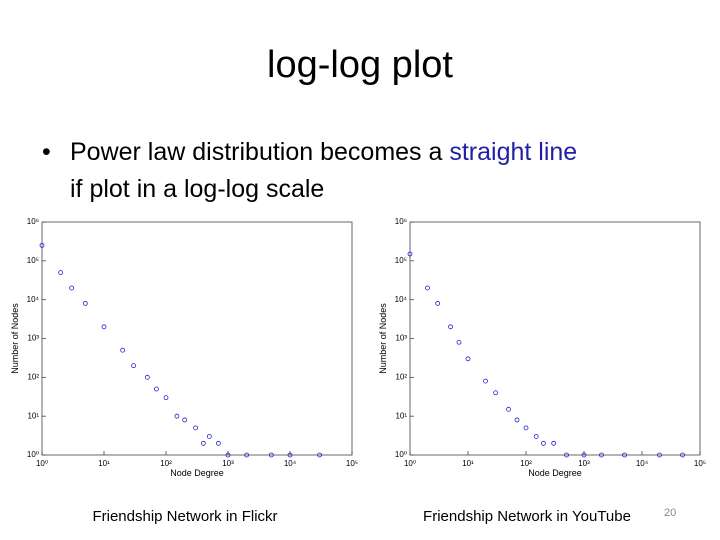 The height and width of the screenshot is (540, 720). What do you see at coordinates (670, 513) in the screenshot?
I see `page-number: 20` at bounding box center [670, 513].